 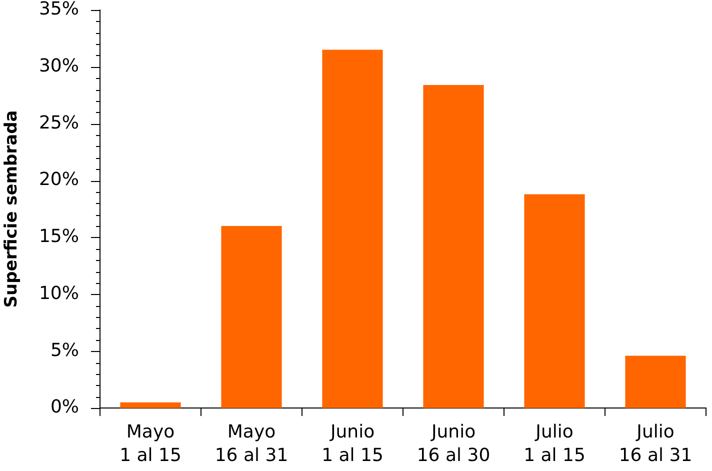 I want to click on y-tick-label: 20%, so click(x=58, y=179).